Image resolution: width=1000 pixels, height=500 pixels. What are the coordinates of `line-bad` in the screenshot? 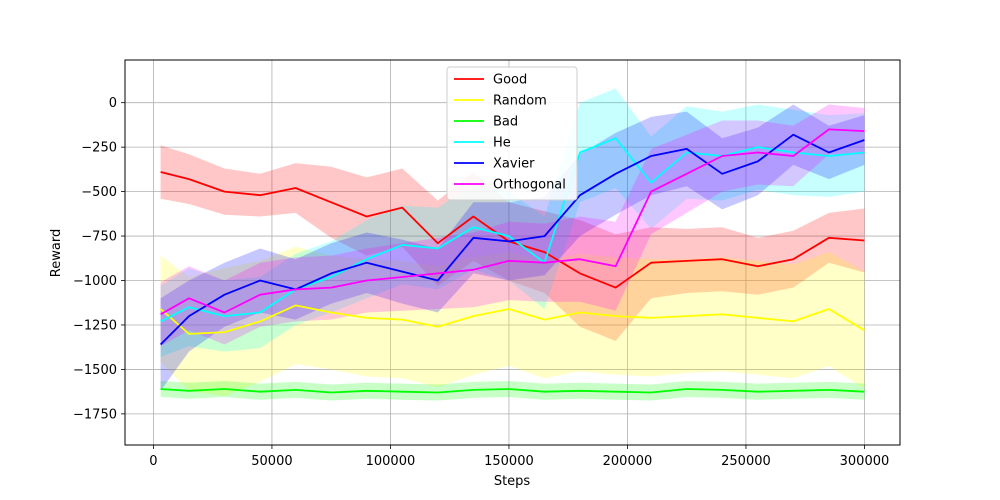 It's located at (512, 391).